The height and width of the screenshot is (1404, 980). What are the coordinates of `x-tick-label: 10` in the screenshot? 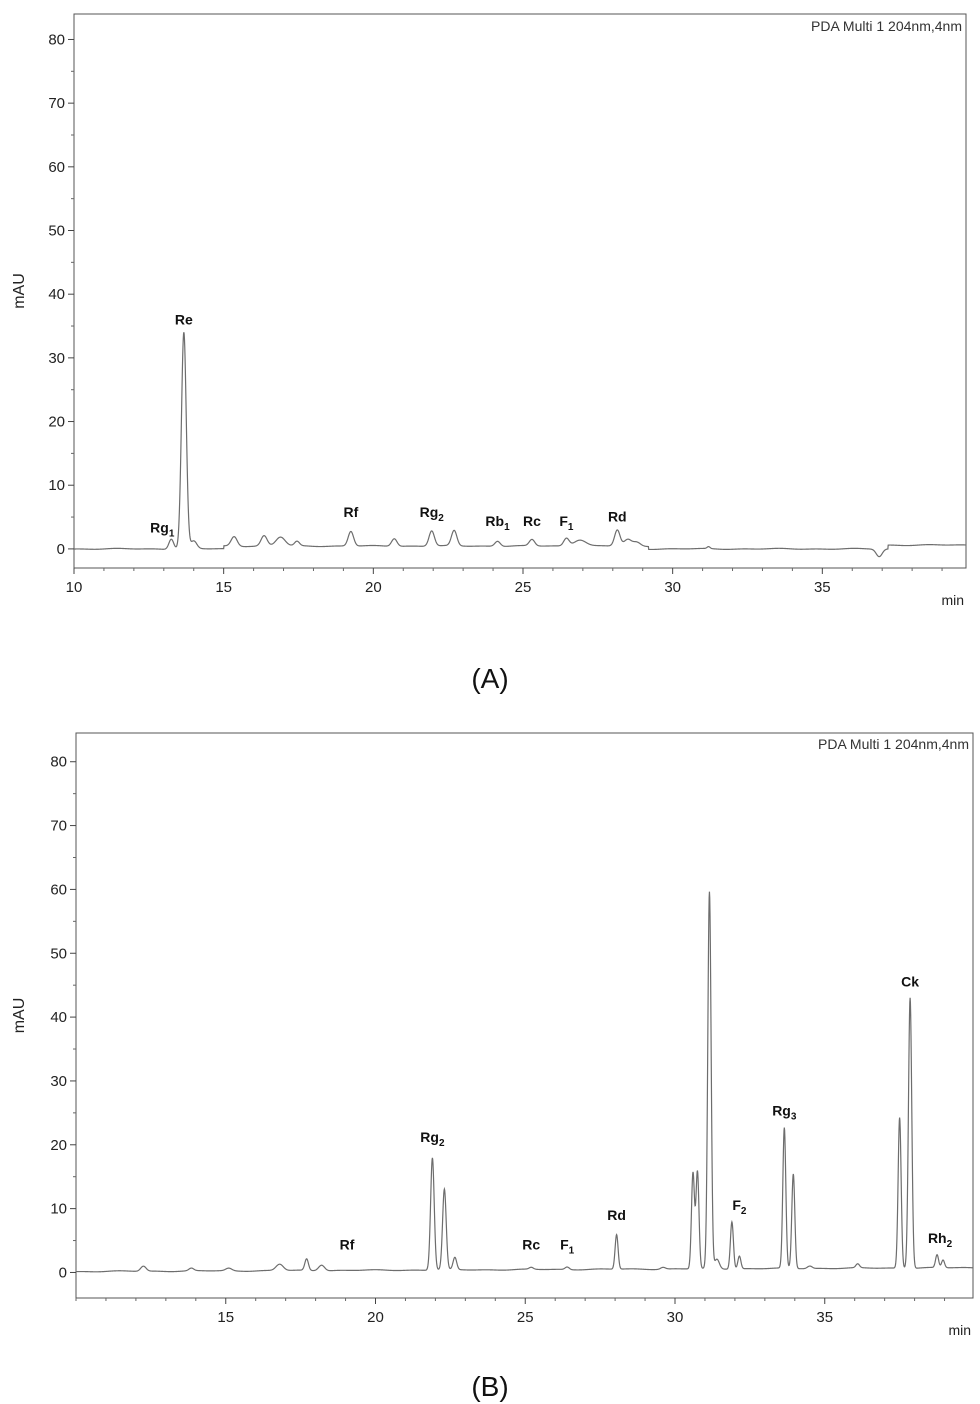 It's located at (74, 587).